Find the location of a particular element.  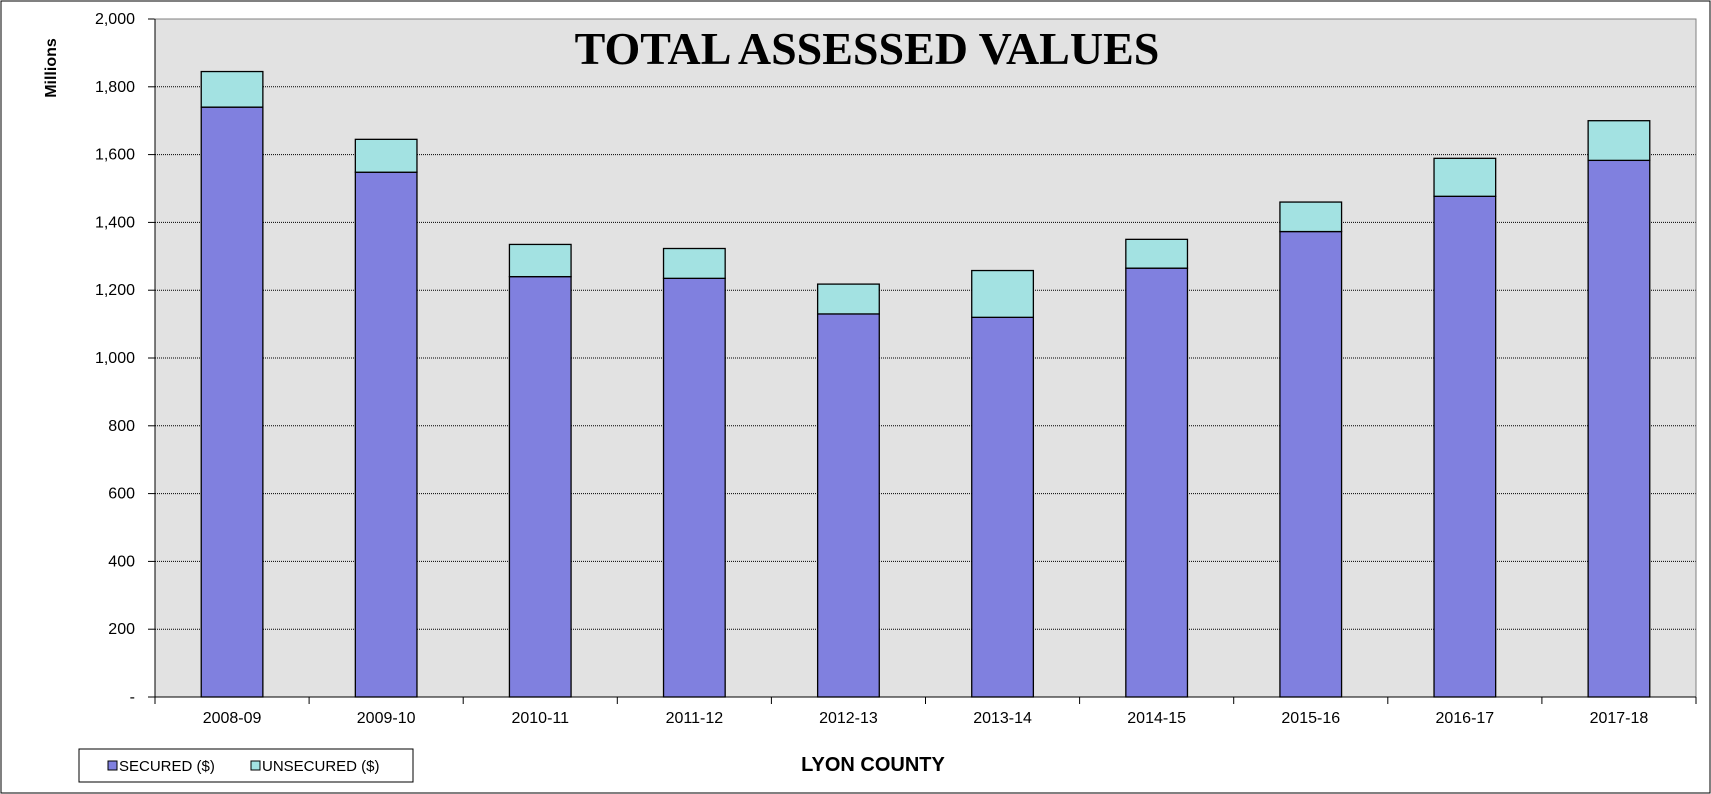

x-tick-label: 2009-10 is located at coordinates (386, 718).